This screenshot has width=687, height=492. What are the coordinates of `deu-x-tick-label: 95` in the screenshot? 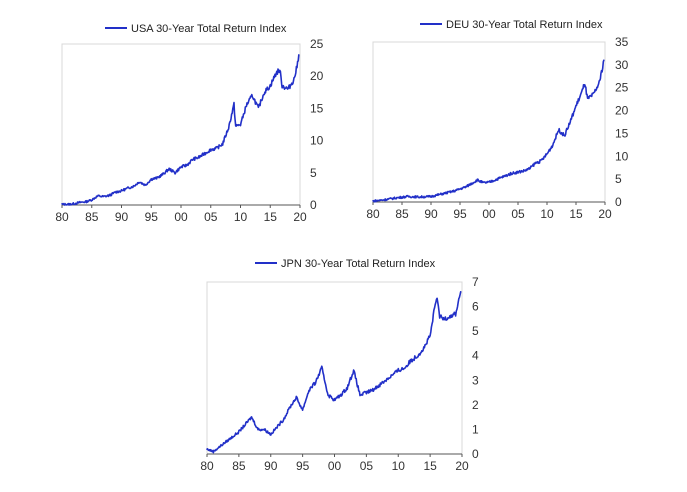 It's located at (460, 214).